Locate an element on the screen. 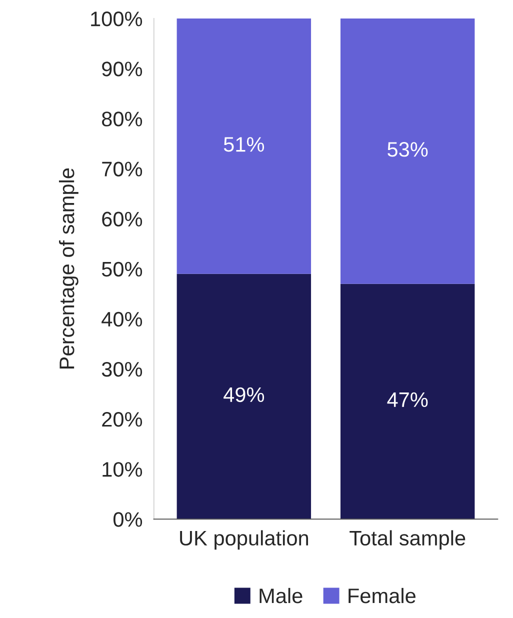 The height and width of the screenshot is (618, 513). y-tick-label: 100% is located at coordinates (116, 19).